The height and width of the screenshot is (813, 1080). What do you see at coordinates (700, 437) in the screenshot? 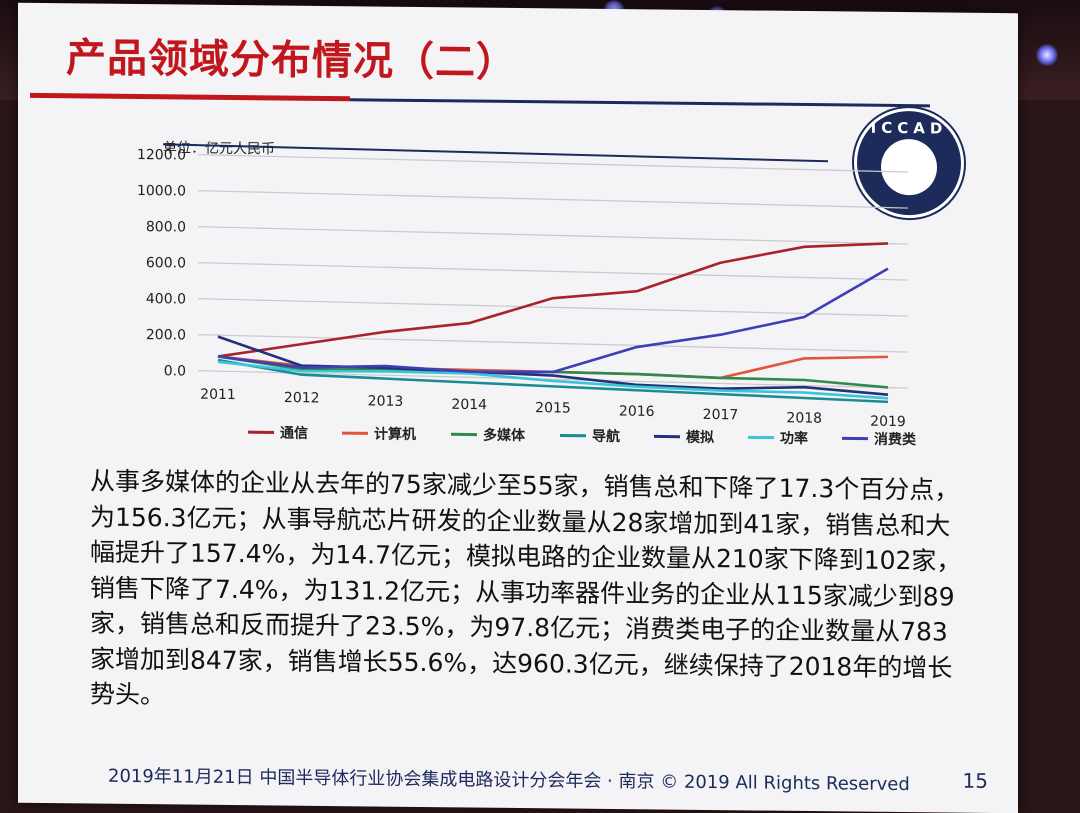
I see `legend-label: 模拟` at bounding box center [700, 437].